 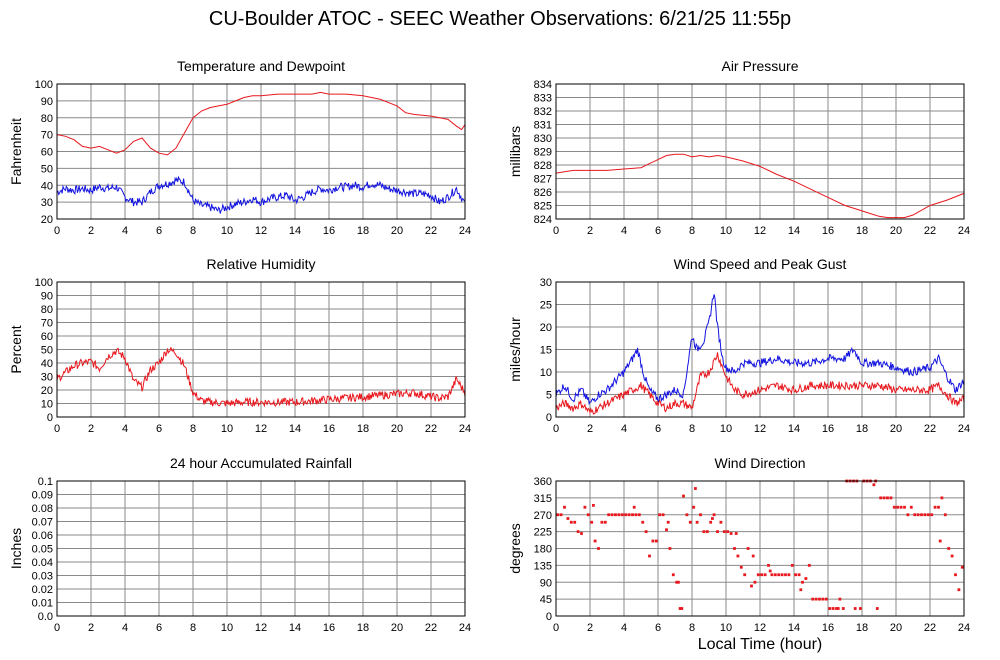 What do you see at coordinates (42, 509) in the screenshot?
I see `y-tick-label: 0.08` at bounding box center [42, 509].